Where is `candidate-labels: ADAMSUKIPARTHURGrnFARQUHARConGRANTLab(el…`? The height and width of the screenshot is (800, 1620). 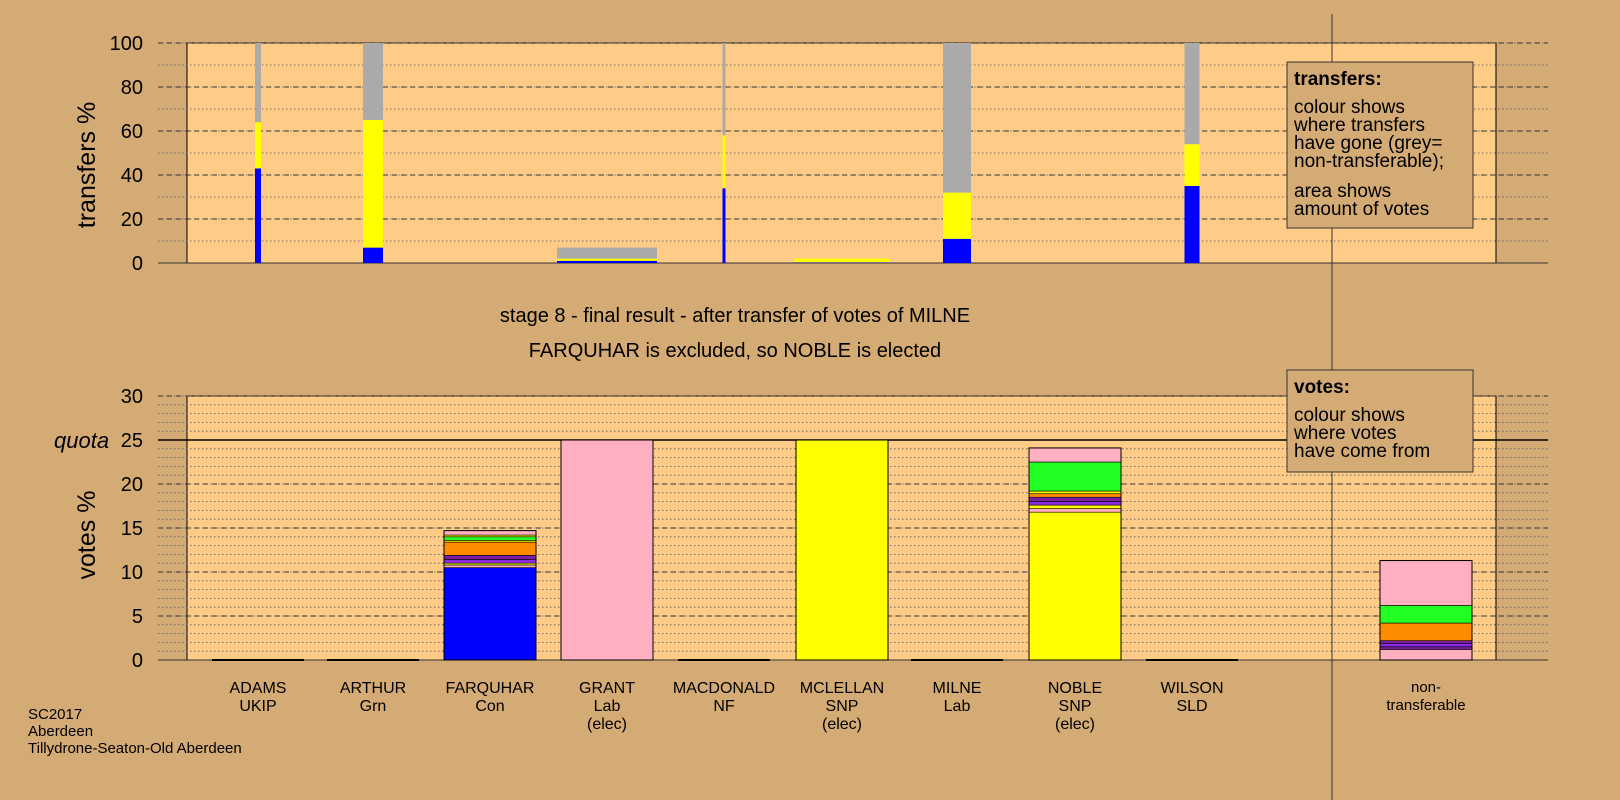 candidate-labels: ADAMSUKIPARTHURGrnFARQUHARConGRANTLab(el… is located at coordinates (848, 706).